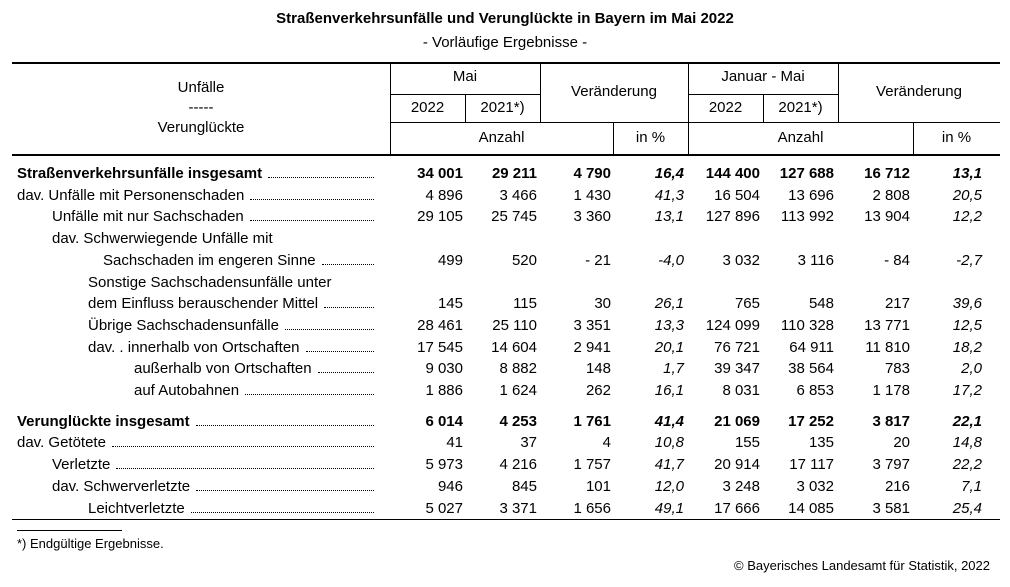  What do you see at coordinates (897, 303) in the screenshot?
I see `cell-value: 217` at bounding box center [897, 303].